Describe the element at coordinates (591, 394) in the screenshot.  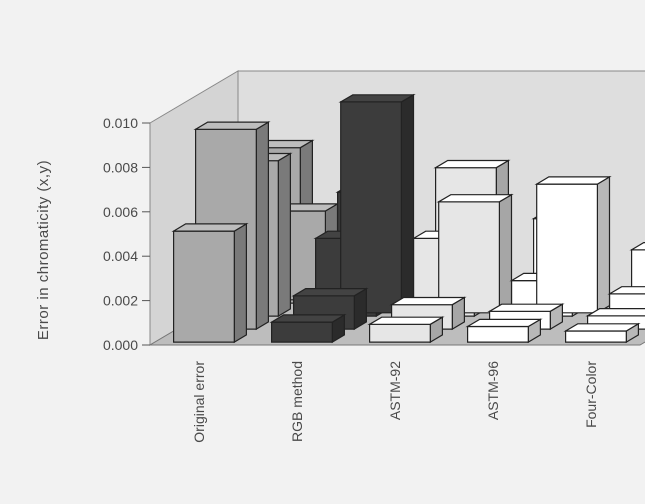
I see `category-label: Four-Color` at that location.